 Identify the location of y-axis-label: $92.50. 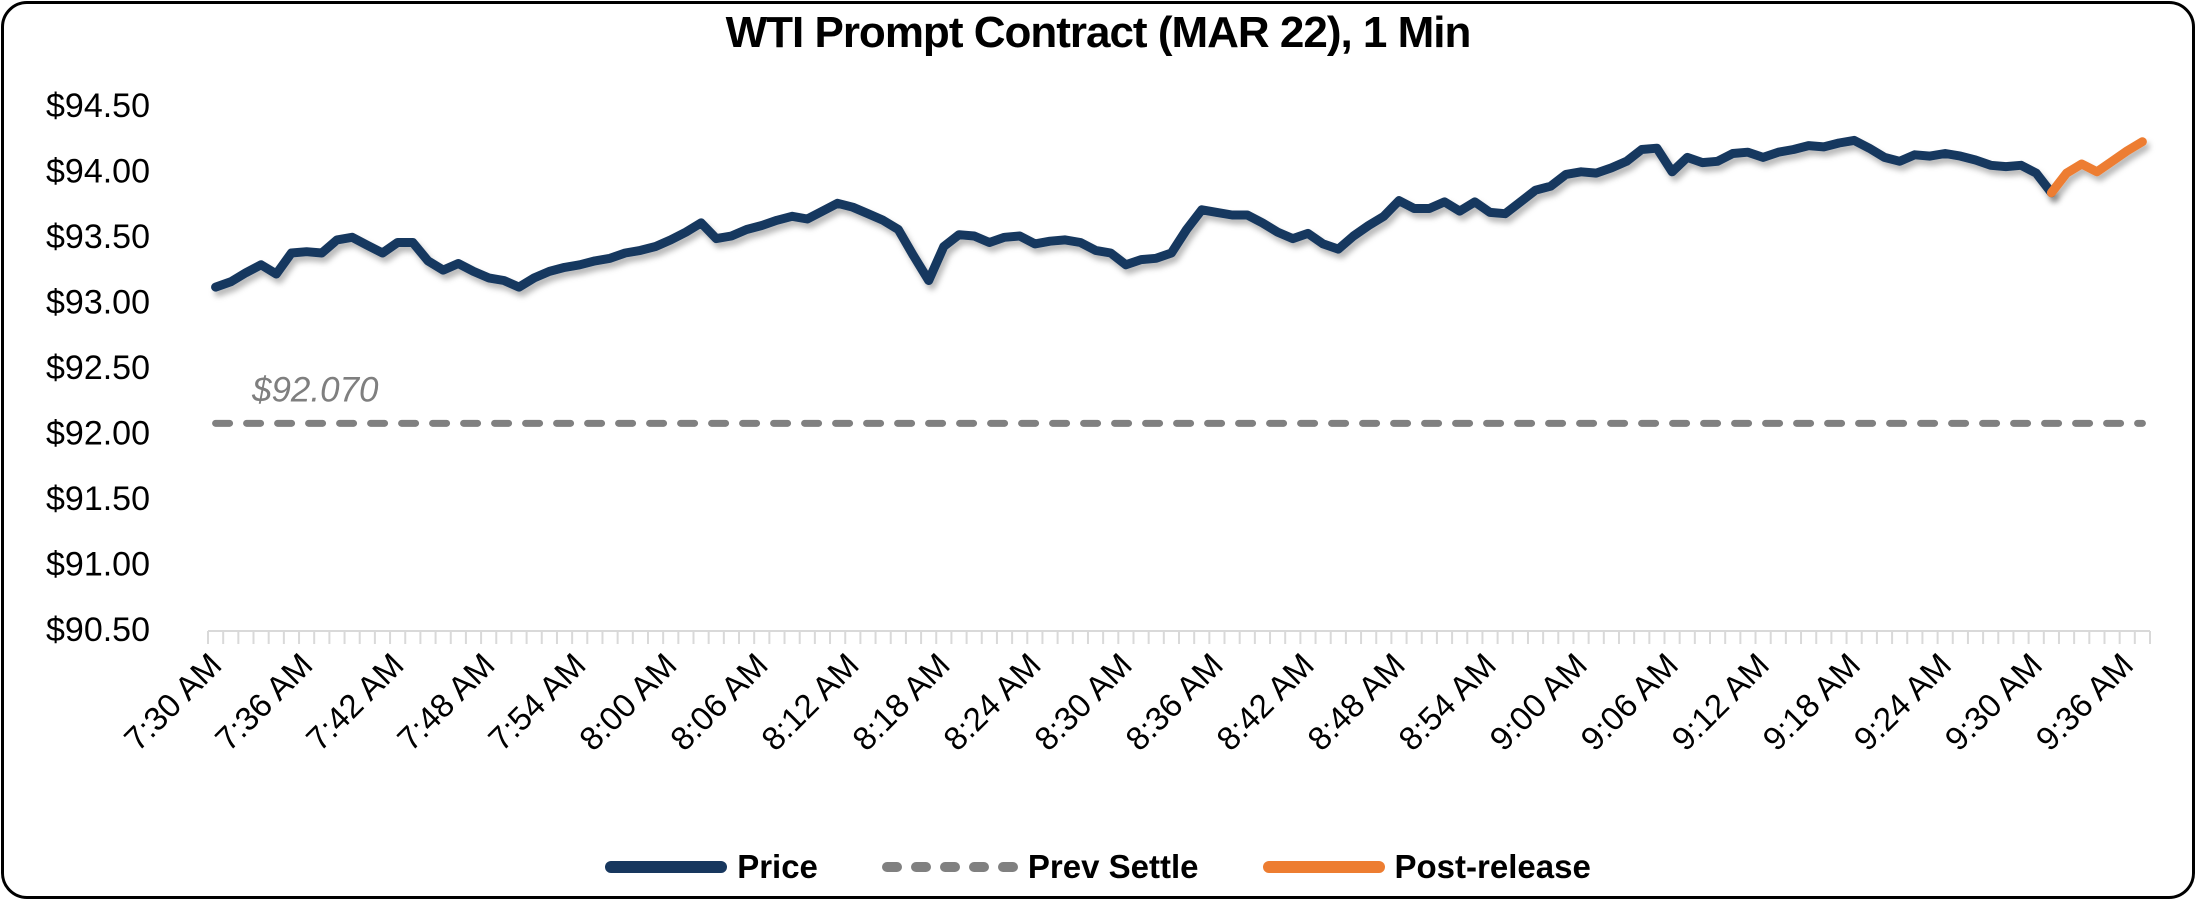
(98, 368).